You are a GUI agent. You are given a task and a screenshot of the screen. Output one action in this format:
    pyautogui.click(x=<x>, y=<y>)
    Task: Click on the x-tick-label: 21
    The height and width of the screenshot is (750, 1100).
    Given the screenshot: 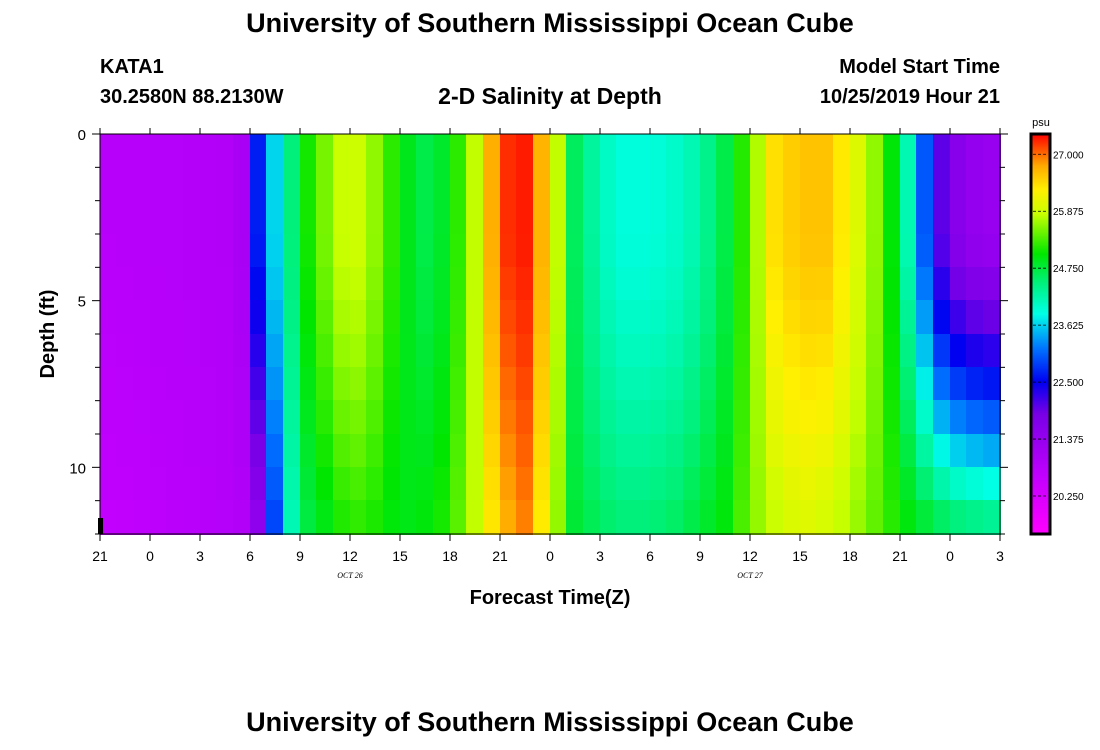 What is the action you would take?
    pyautogui.click(x=500, y=556)
    